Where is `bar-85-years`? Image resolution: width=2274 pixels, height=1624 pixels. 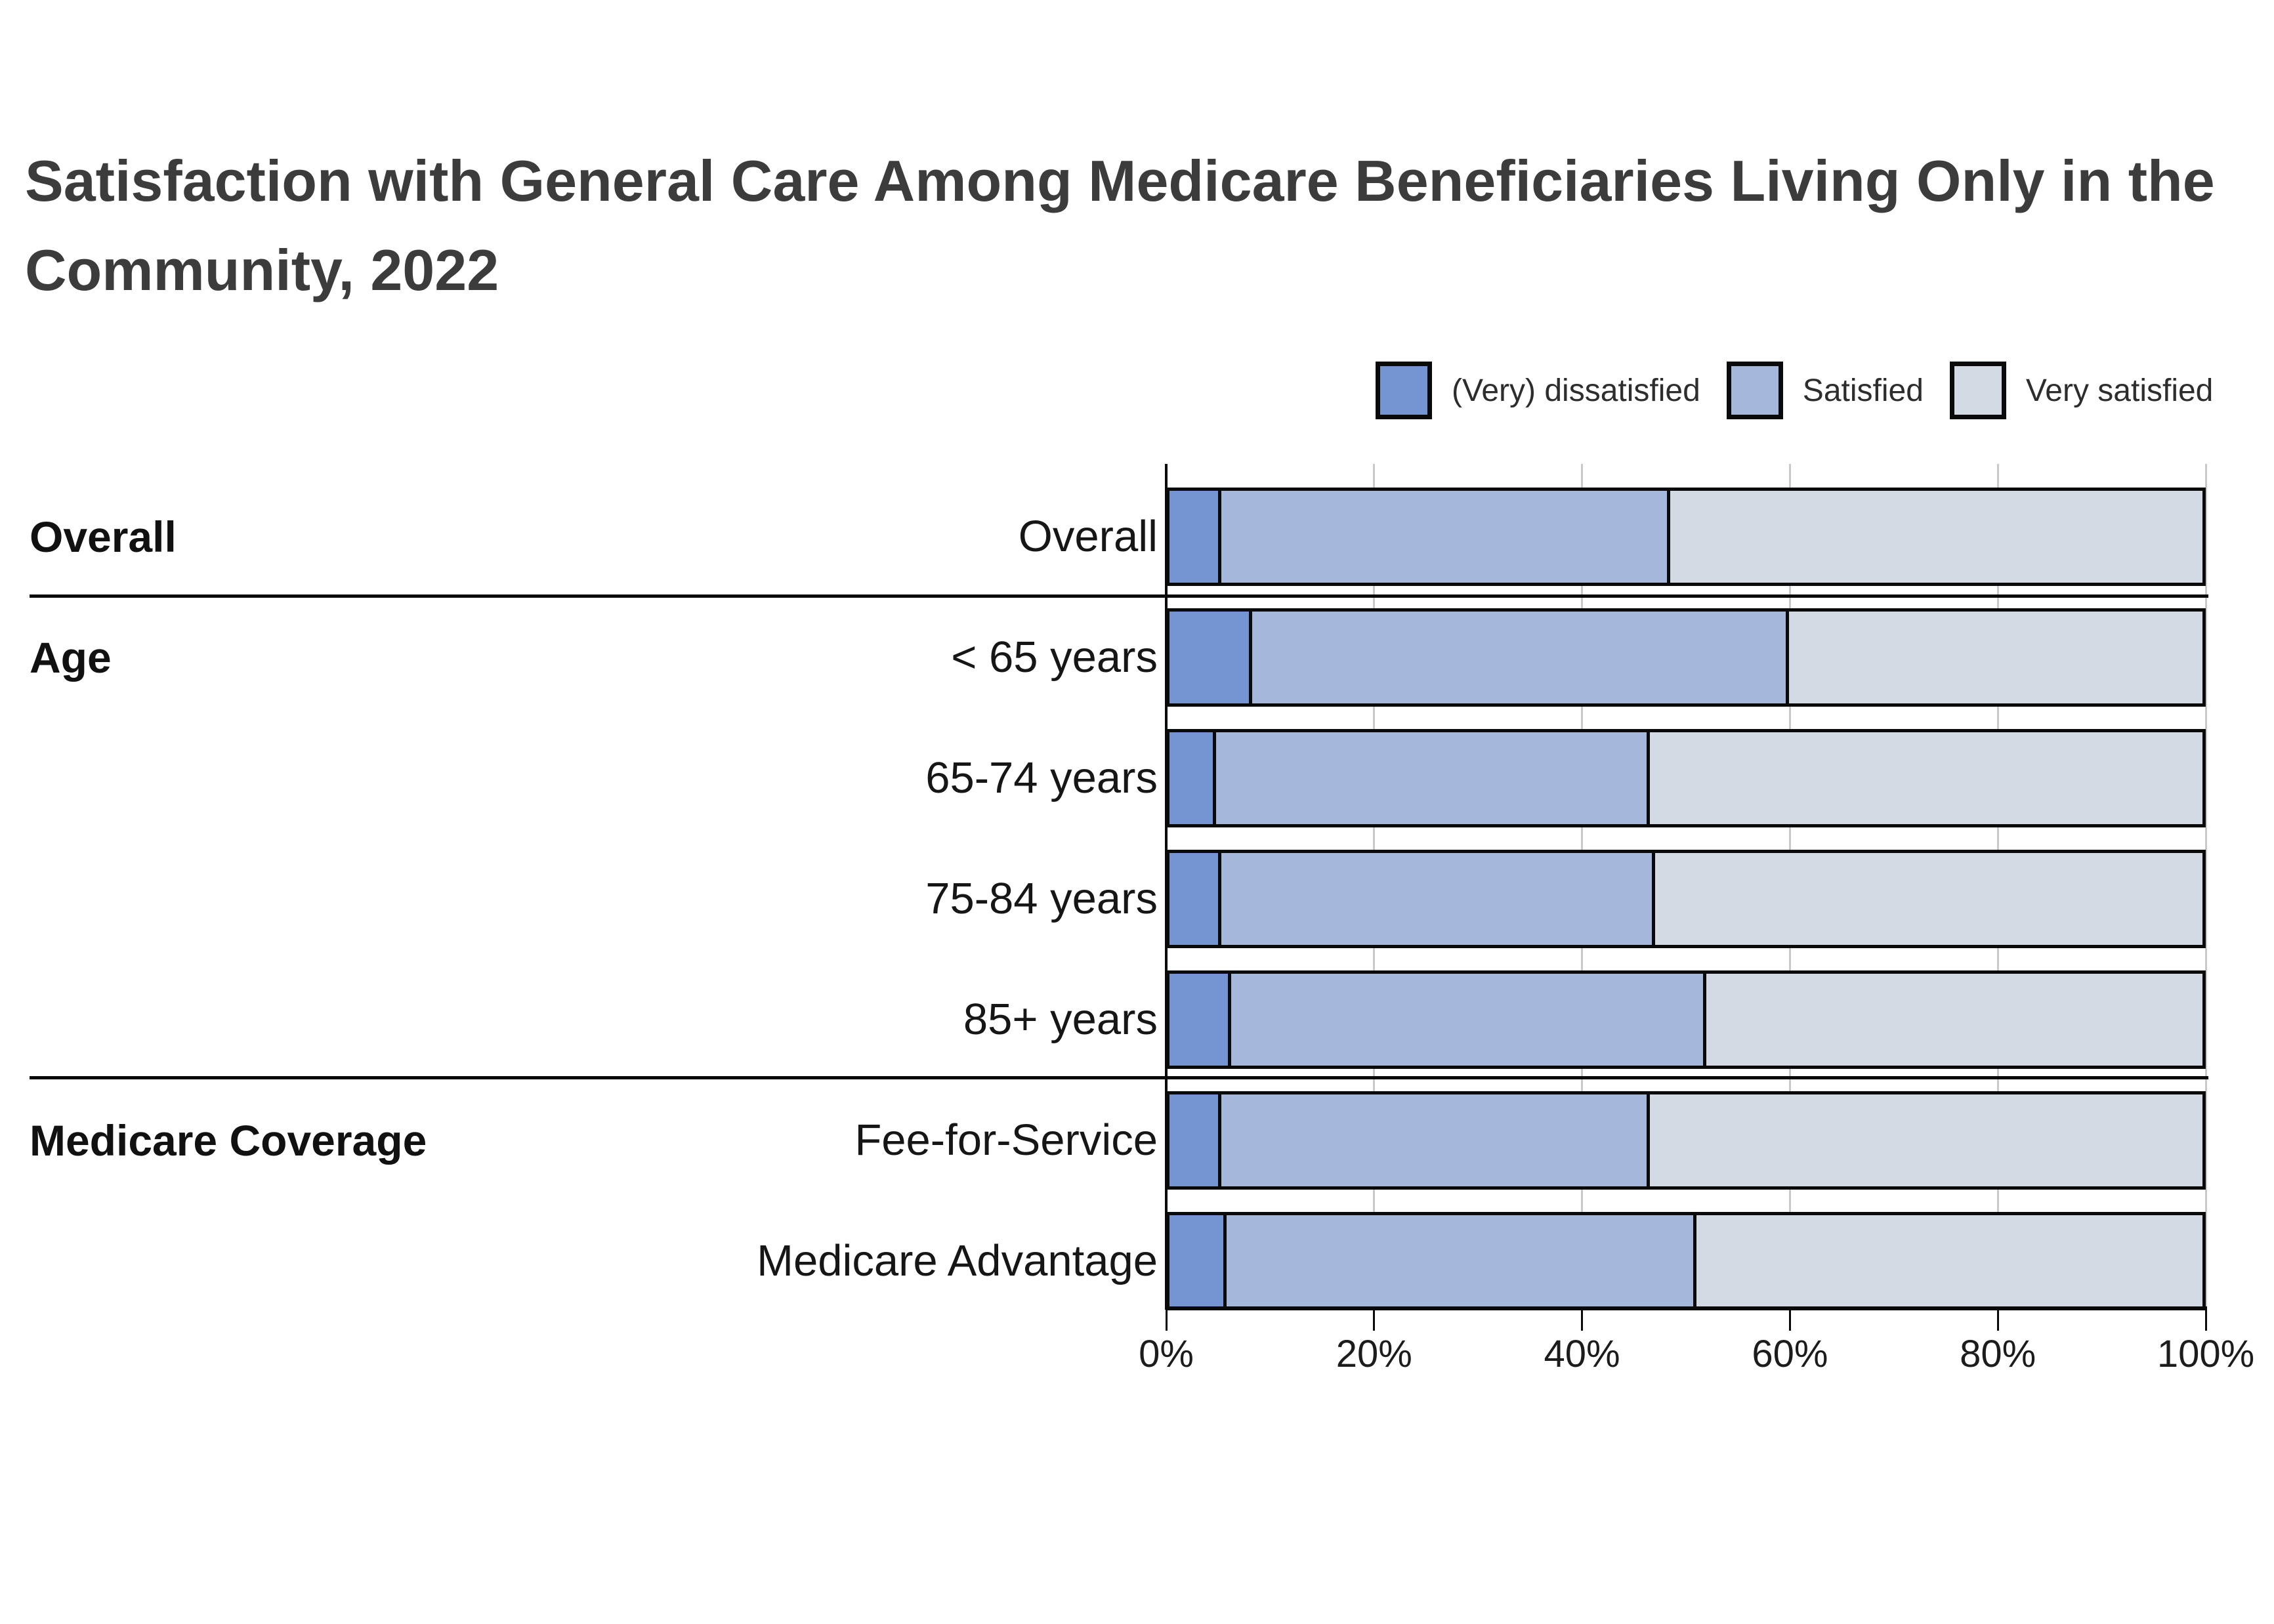 bar-85-years is located at coordinates (1686, 1019).